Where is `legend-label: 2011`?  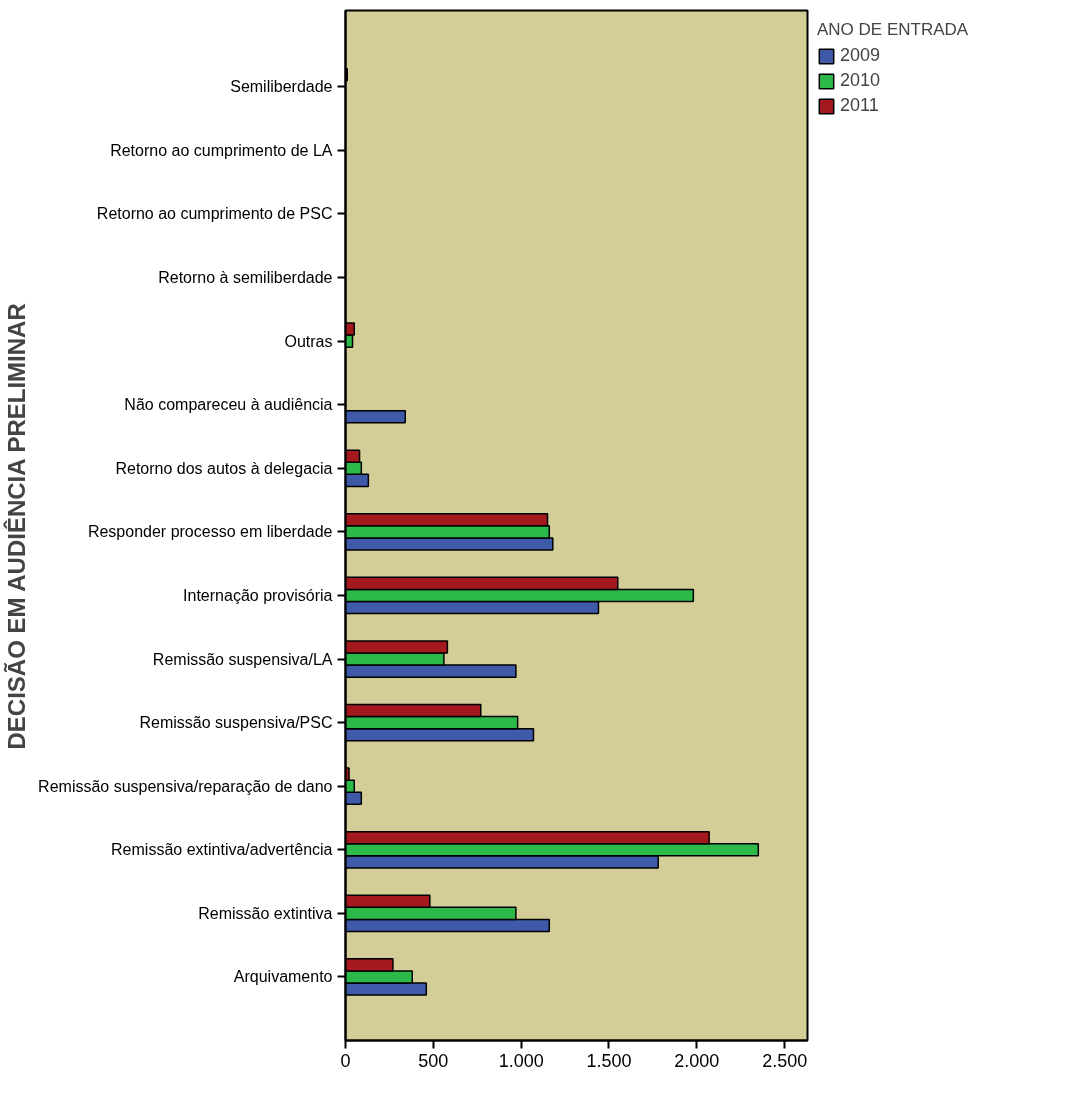
legend-label: 2011 is located at coordinates (859, 105).